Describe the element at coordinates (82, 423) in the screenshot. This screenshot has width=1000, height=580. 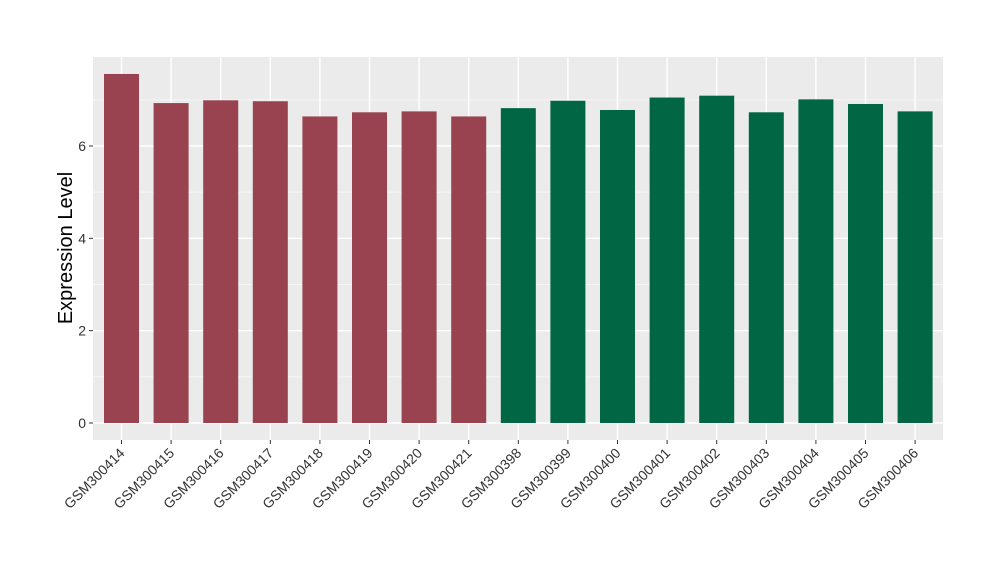
I see `y-tick-label: 0` at that location.